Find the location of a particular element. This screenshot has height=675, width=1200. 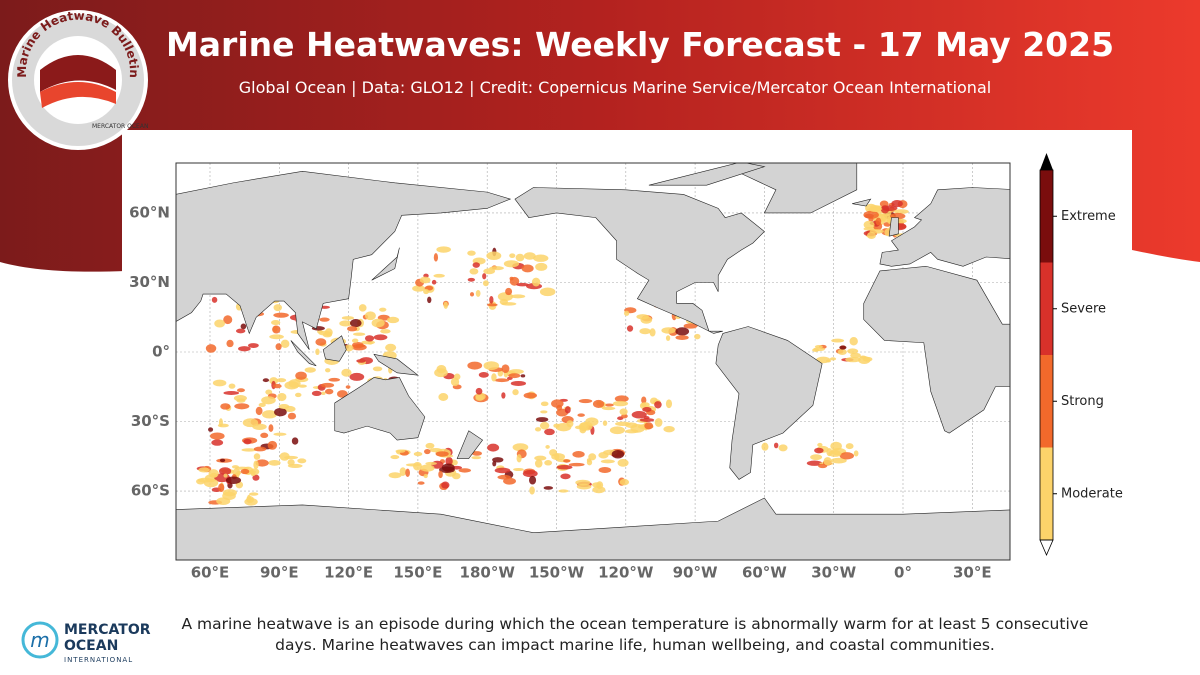

colorbar-segment is located at coordinates (1046, 308).